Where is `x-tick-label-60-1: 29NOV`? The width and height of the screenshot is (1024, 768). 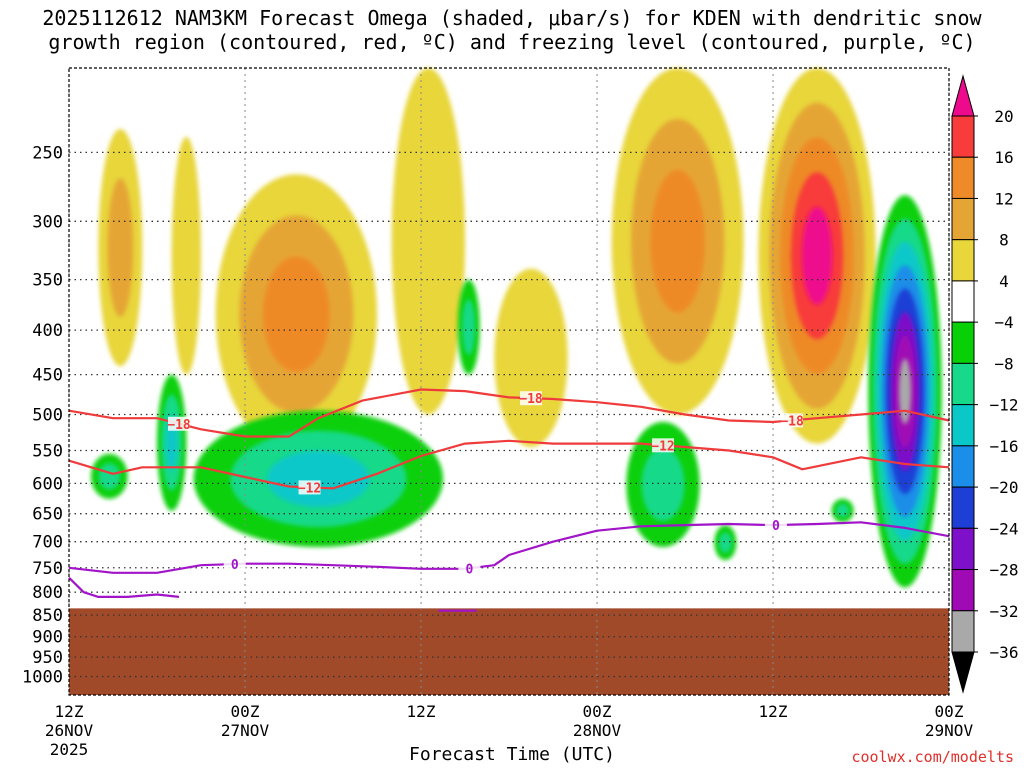 x-tick-label-60-1: 29NOV is located at coordinates (949, 730).